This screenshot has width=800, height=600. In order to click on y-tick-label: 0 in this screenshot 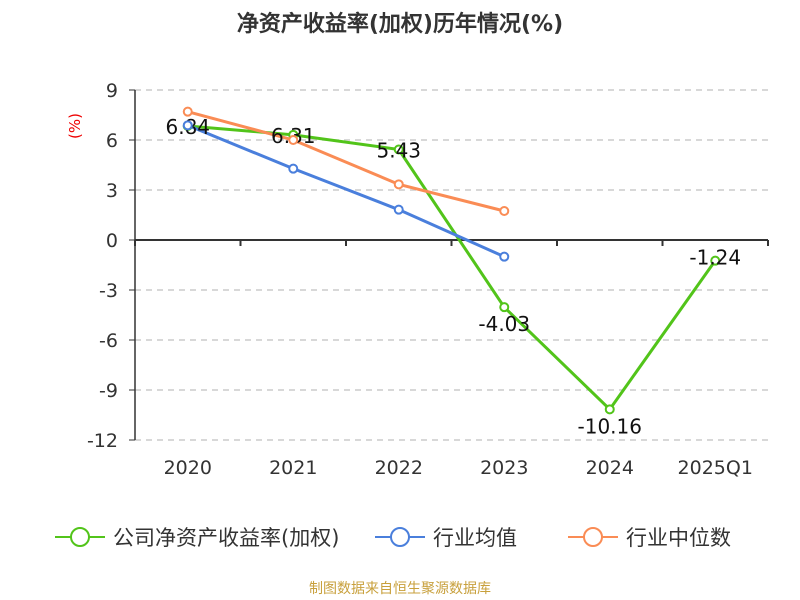, I will do `click(112, 241)`.